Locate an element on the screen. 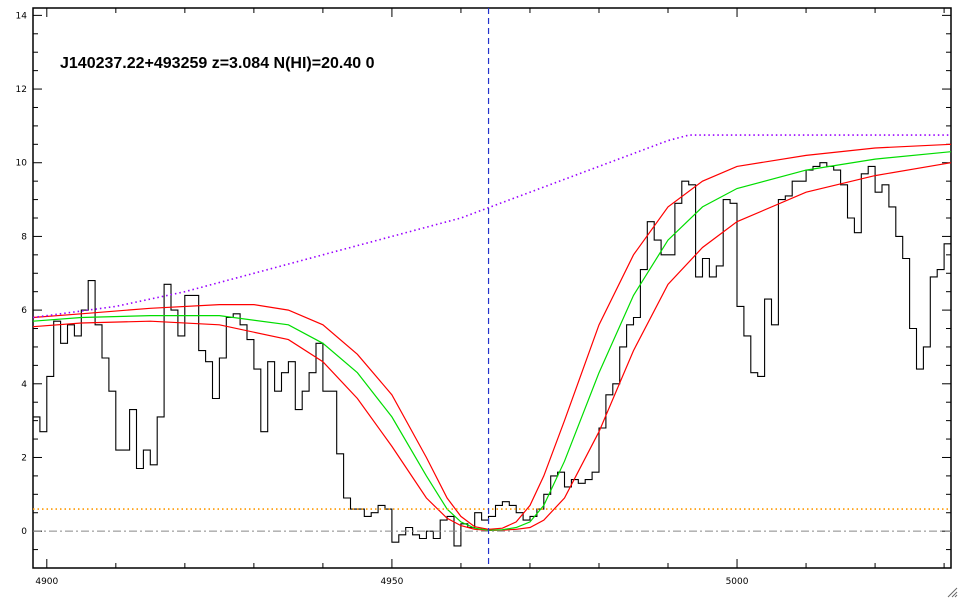  y-tick-label: 0 is located at coordinates (24, 532).